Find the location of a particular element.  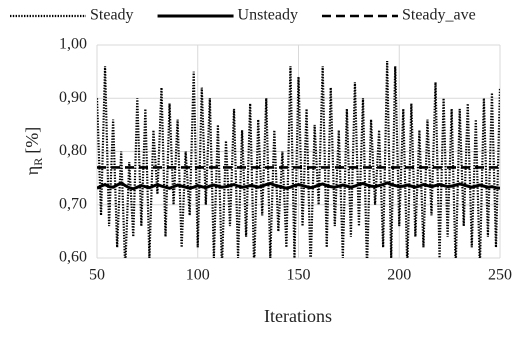

x-axis-title: Iterations is located at coordinates (298, 316).